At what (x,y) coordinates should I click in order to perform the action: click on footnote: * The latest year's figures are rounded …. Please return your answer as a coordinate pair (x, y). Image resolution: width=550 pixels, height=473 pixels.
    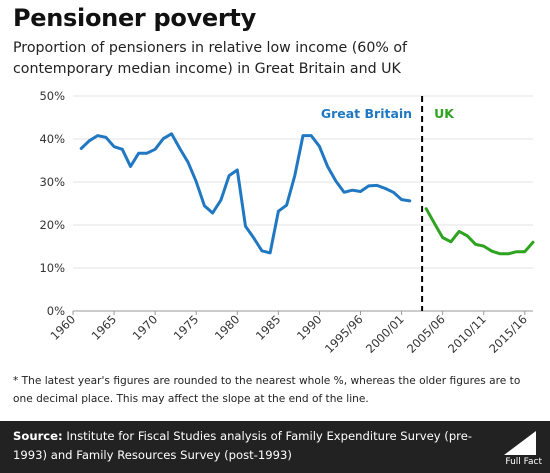
    Looking at the image, I should click on (267, 390).